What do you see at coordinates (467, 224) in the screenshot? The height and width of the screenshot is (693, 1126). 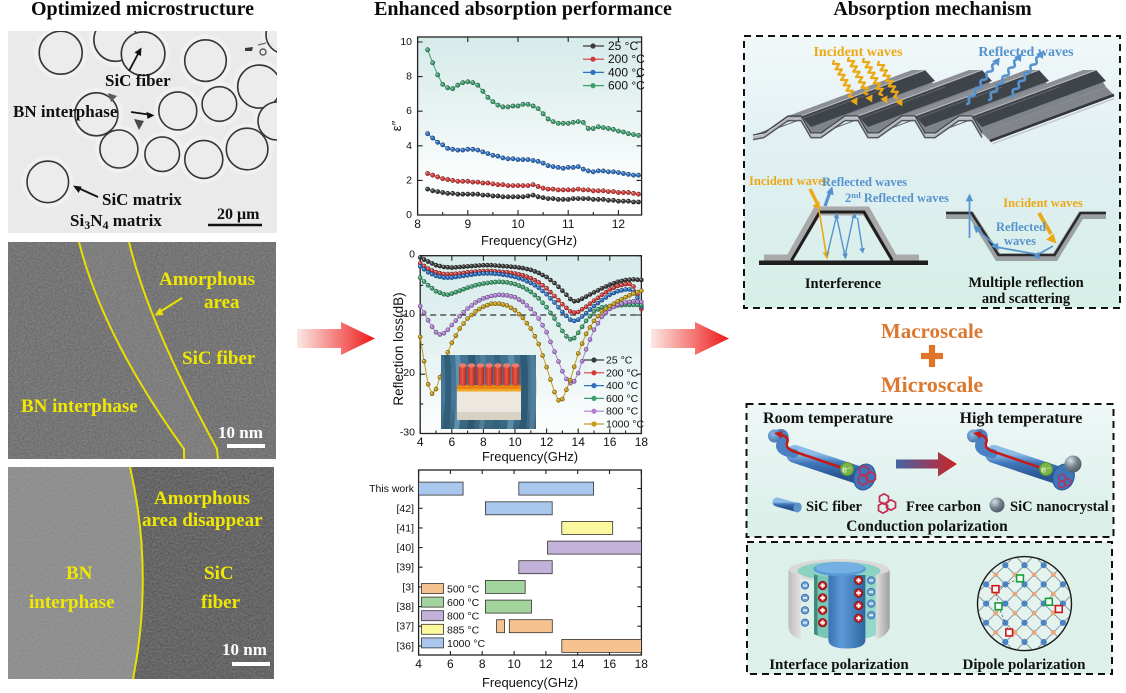 I see `svg-text: 9` at bounding box center [467, 224].